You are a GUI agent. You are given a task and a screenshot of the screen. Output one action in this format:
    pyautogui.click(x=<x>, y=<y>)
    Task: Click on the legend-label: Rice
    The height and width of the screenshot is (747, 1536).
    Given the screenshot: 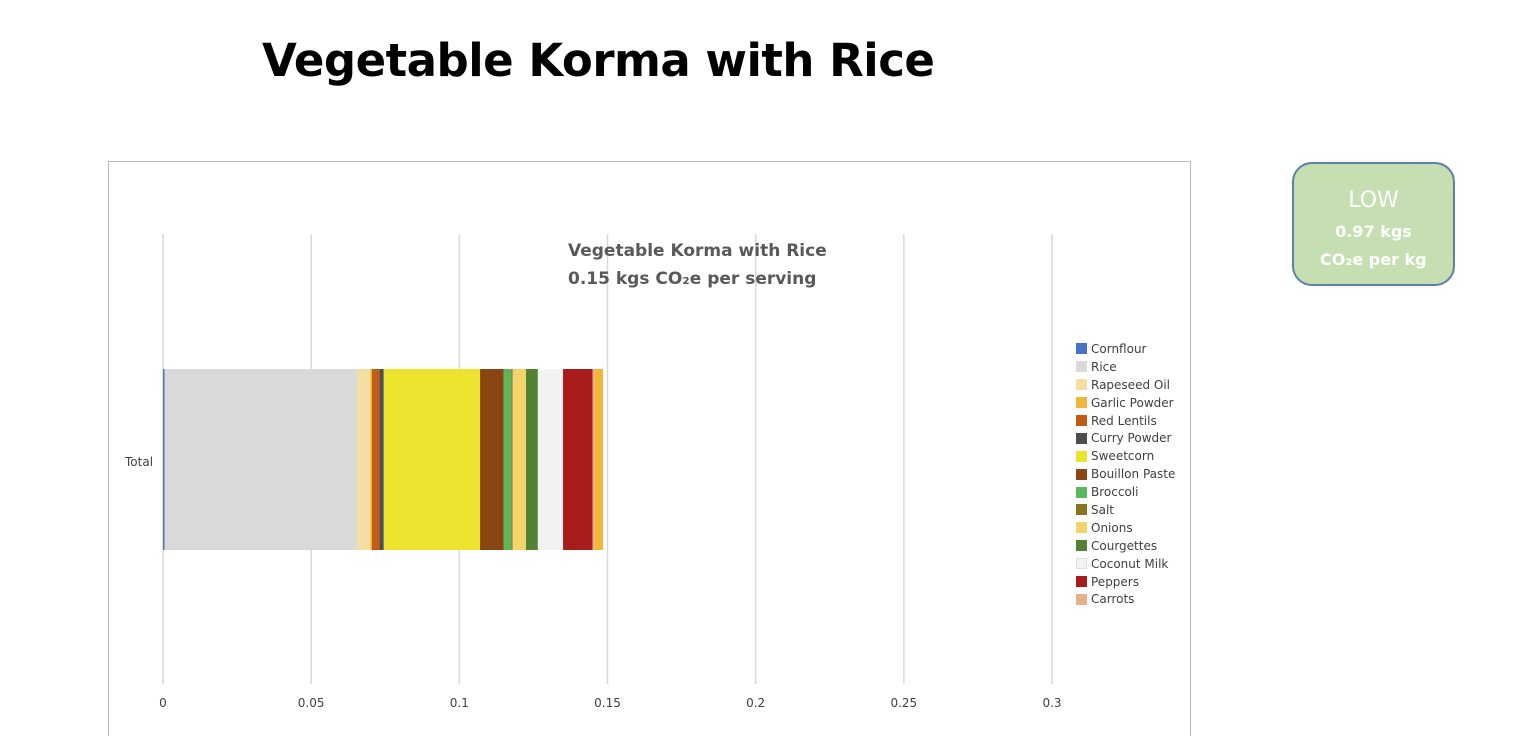 What is the action you would take?
    pyautogui.click(x=1104, y=366)
    